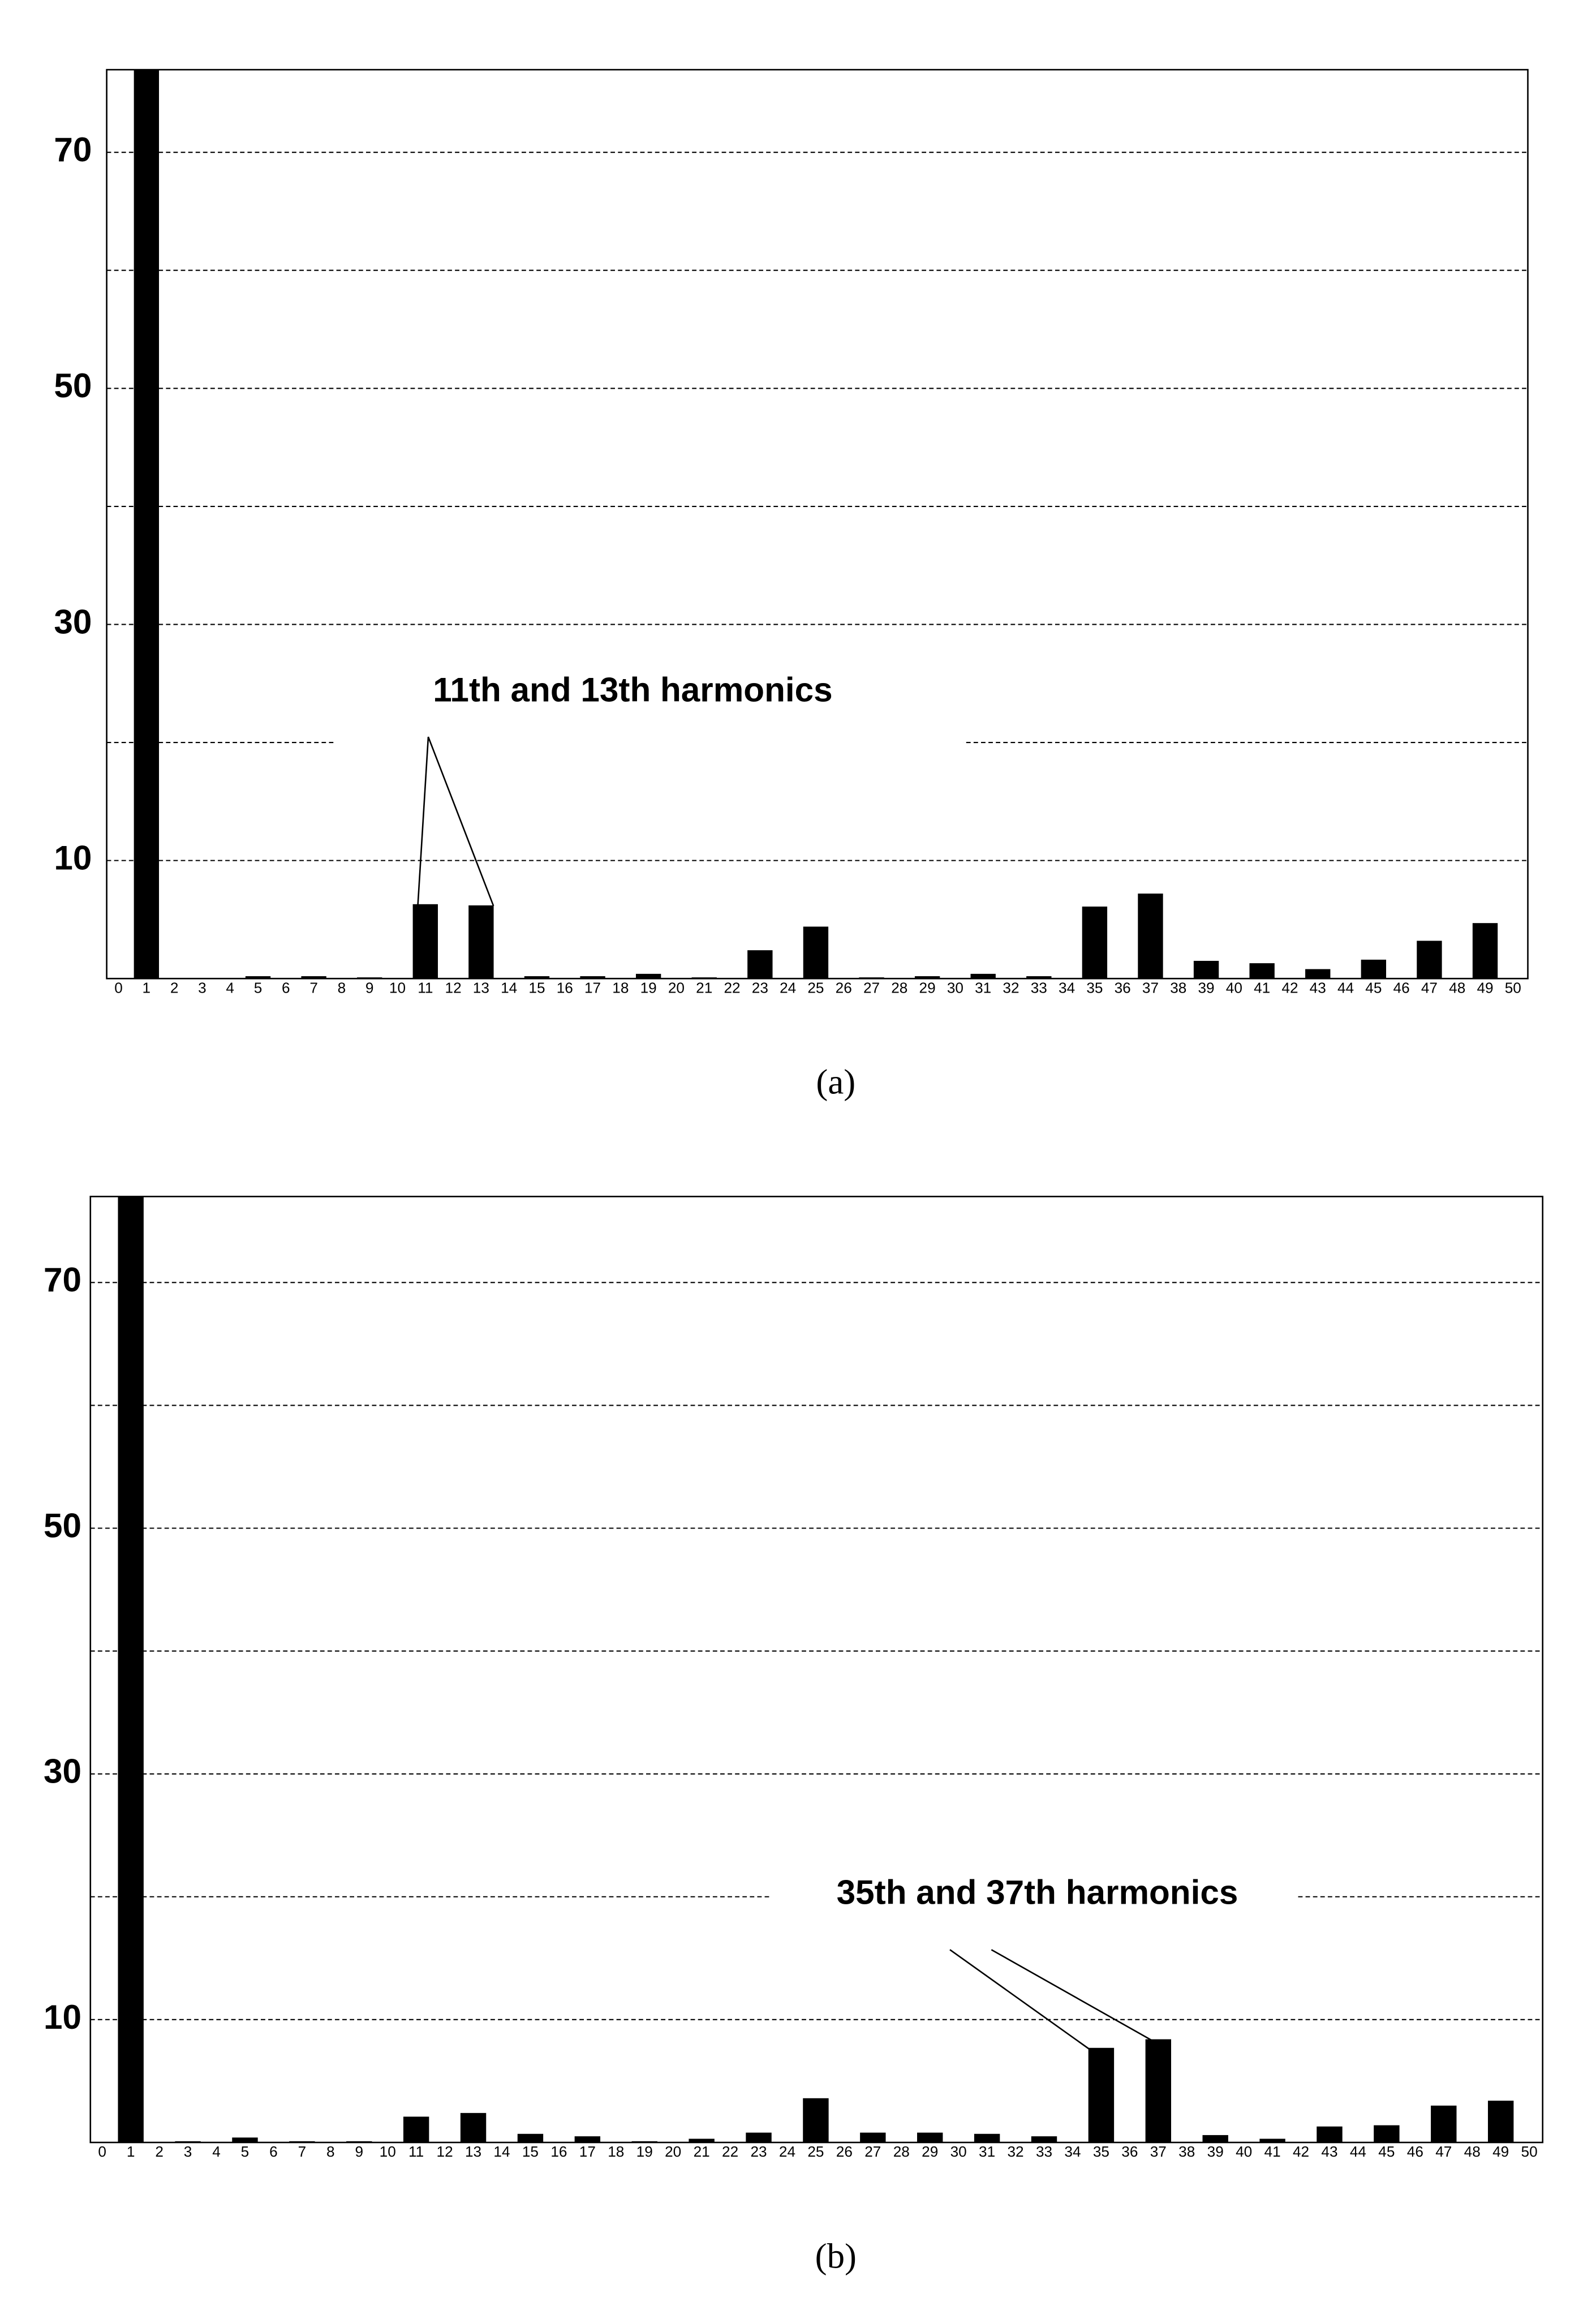  Describe the element at coordinates (73, 150) in the screenshot. I see `y-tick-label: 70` at that location.